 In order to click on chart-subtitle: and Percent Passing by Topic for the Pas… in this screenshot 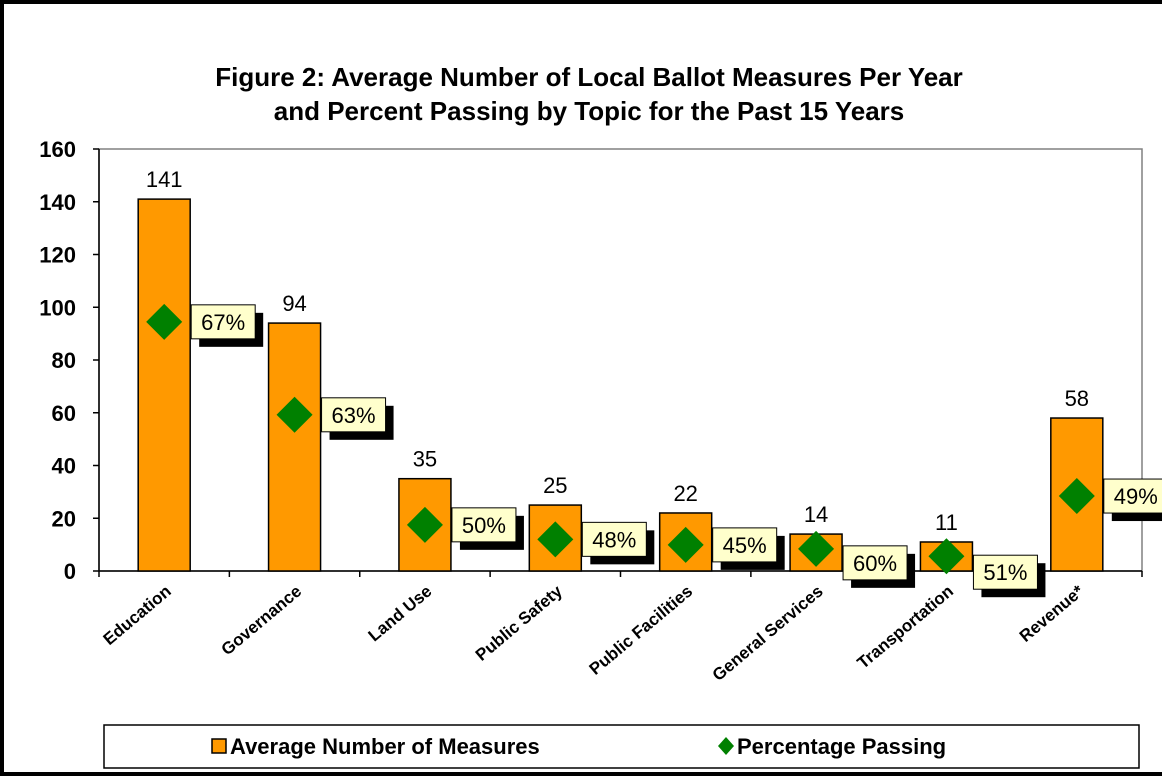, I will do `click(589, 111)`.